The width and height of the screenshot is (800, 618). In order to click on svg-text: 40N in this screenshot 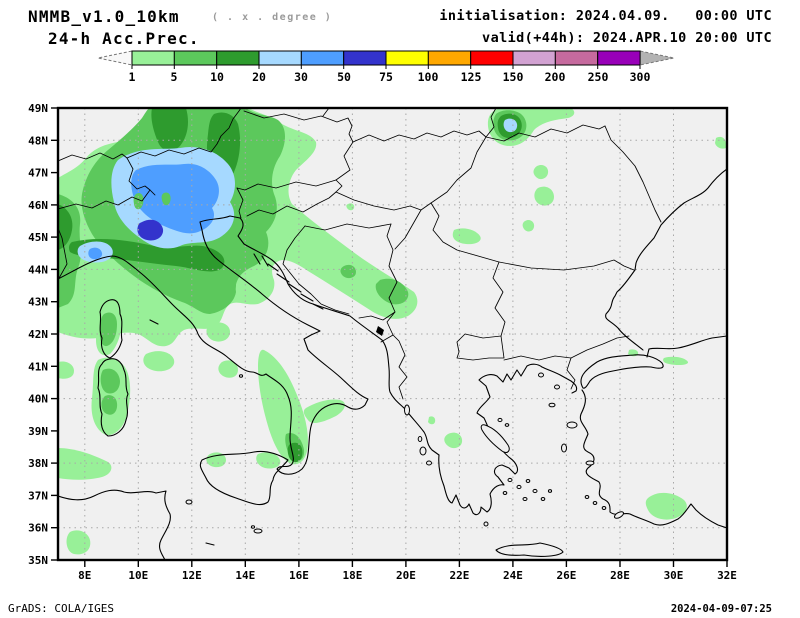, I will do `click(38, 399)`.